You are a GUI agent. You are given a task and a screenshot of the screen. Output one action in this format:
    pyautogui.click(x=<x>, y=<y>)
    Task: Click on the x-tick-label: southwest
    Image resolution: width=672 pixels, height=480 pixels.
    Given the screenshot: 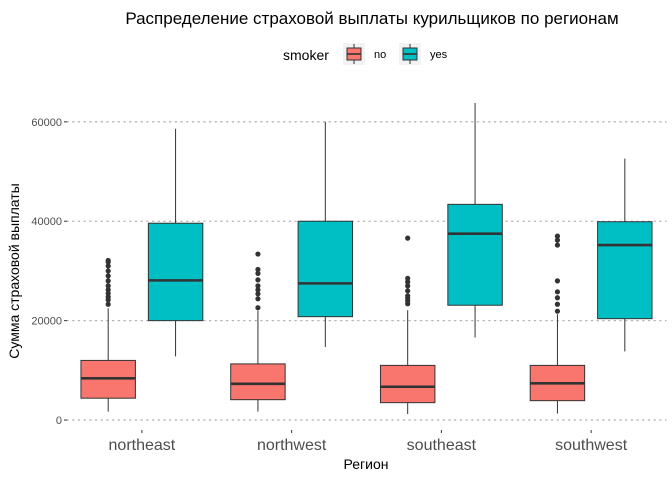 What is the action you would take?
    pyautogui.click(x=591, y=445)
    